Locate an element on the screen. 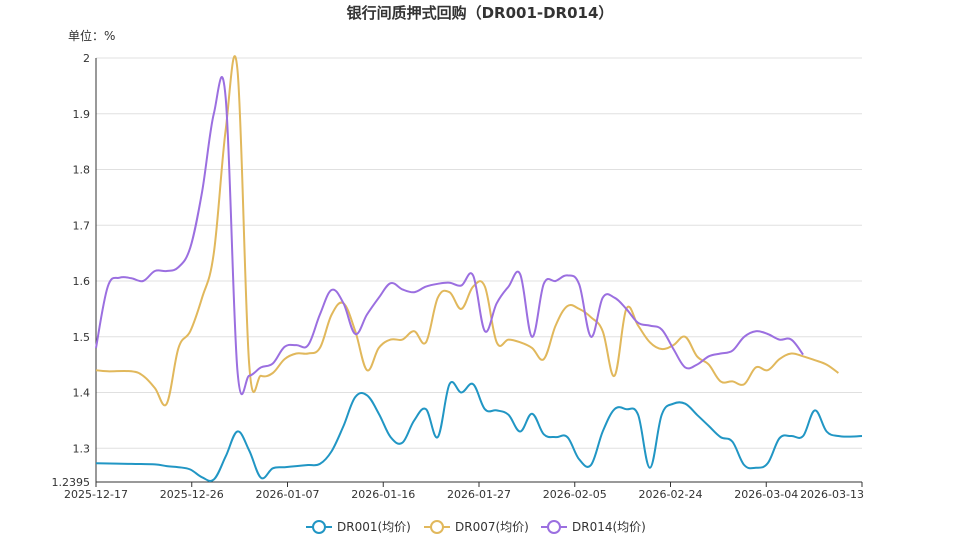  y-tick-label: 1.7 is located at coordinates (82, 225).